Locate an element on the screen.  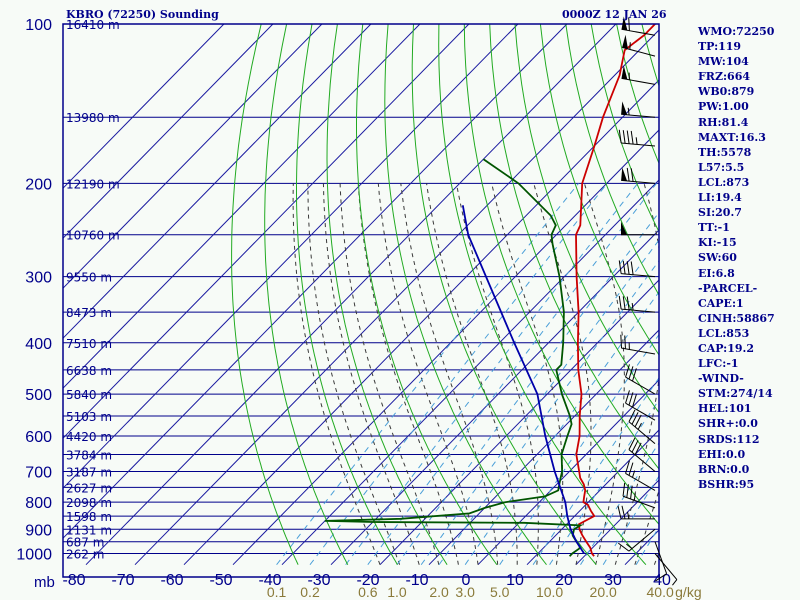
index-item: SRDS:112 is located at coordinates (729, 439).